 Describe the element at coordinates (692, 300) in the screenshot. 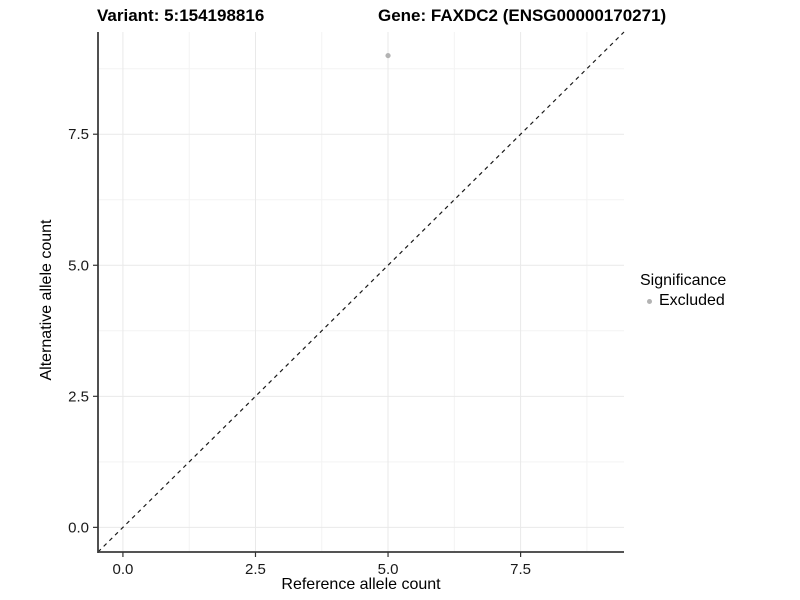

I see `legend-item-label: Excluded` at that location.